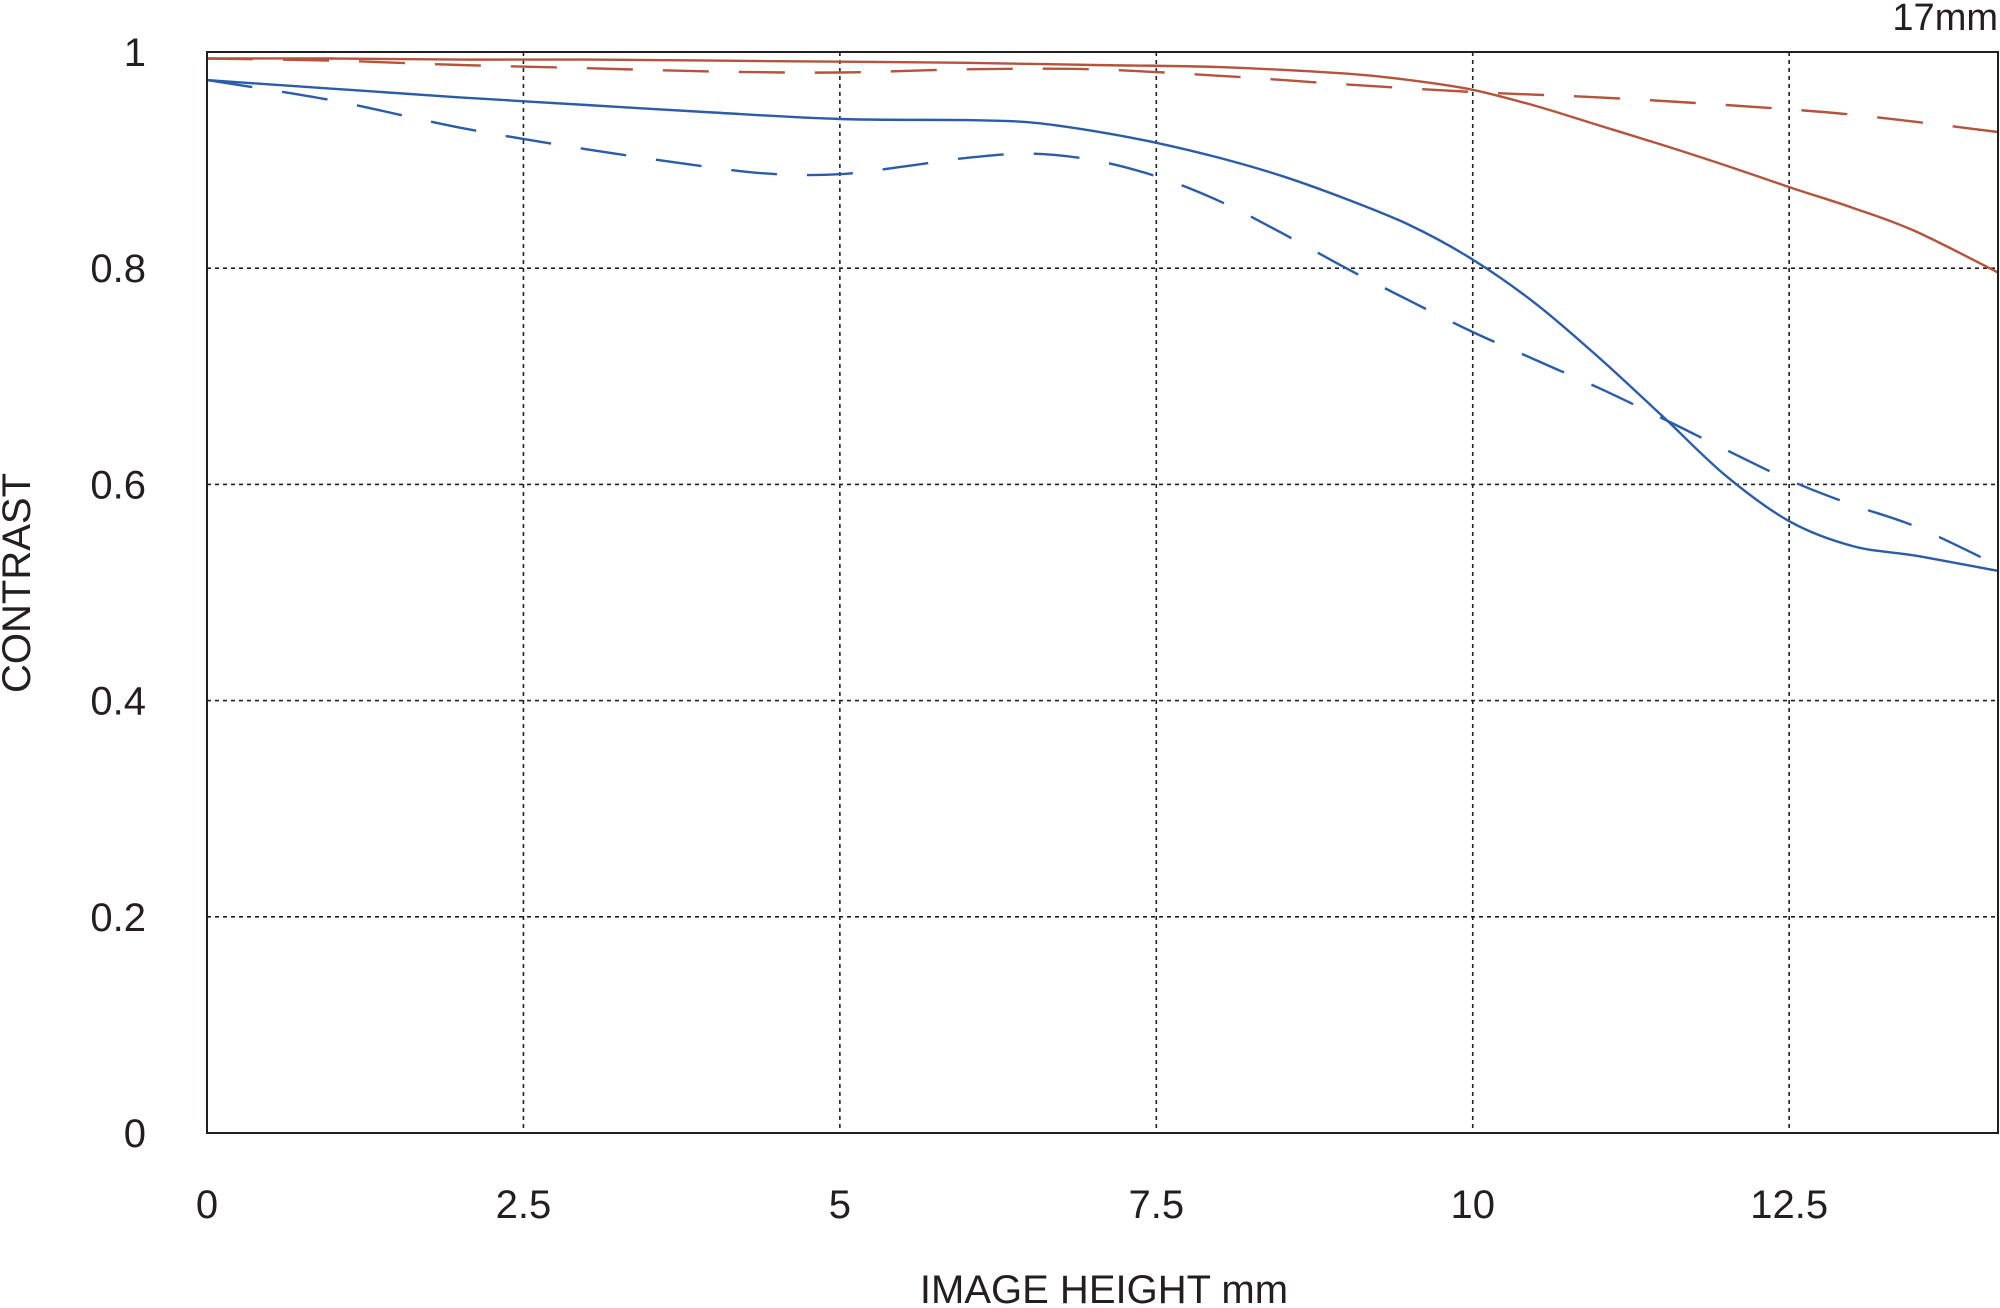 Image resolution: width=2000 pixels, height=1308 pixels. Describe the element at coordinates (1104, 1288) in the screenshot. I see `x-axis-title: IMAGE HEIGHT mm` at that location.